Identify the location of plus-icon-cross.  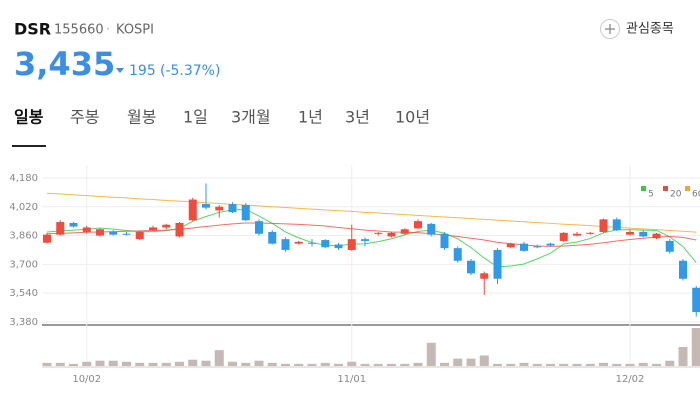
(610, 29).